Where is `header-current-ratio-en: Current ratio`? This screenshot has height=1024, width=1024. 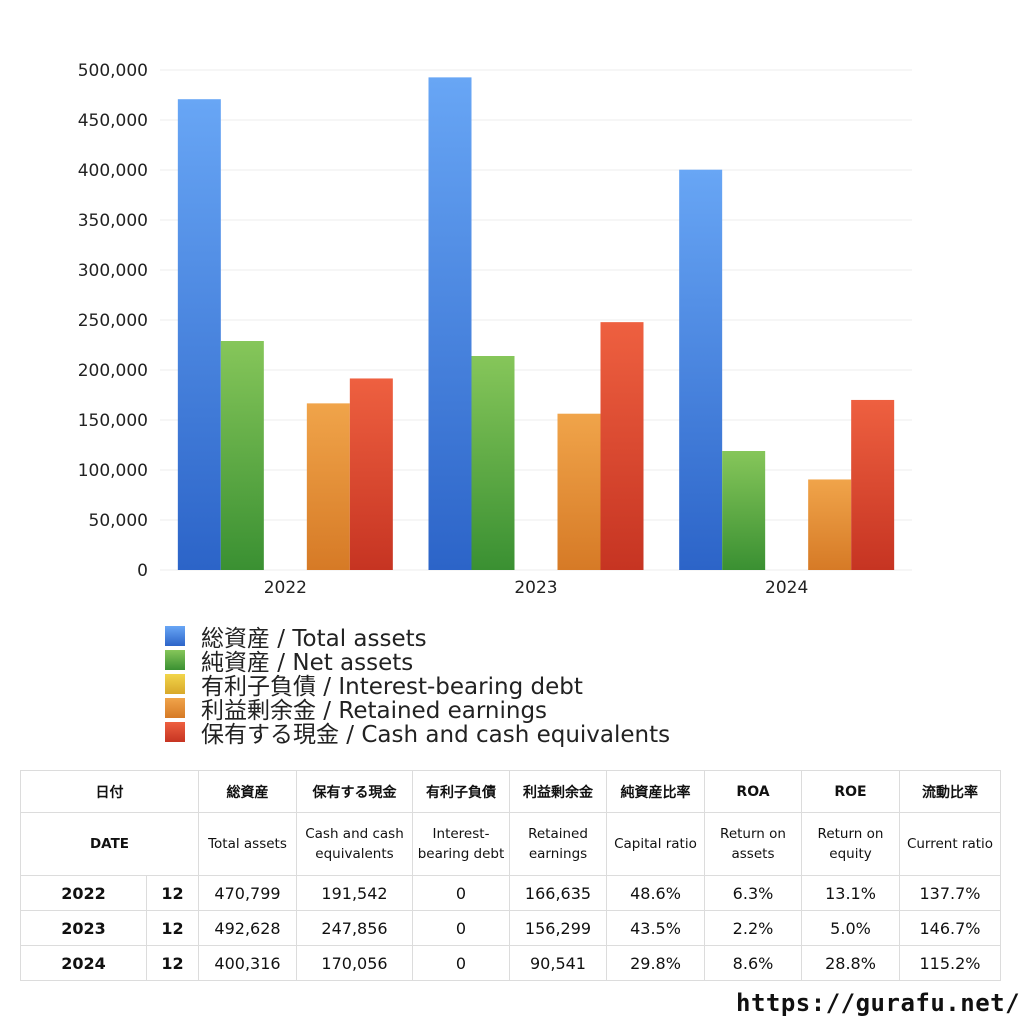 header-current-ratio-en: Current ratio is located at coordinates (950, 844).